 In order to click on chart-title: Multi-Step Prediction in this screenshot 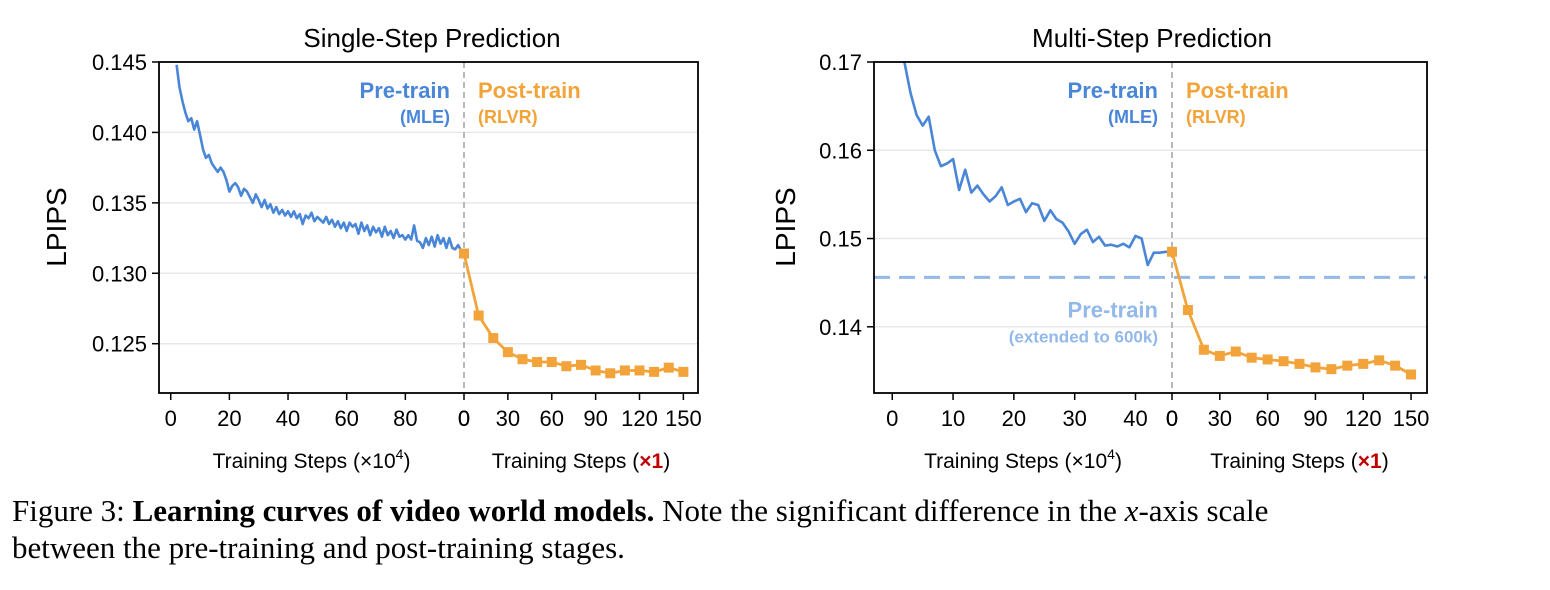, I will do `click(1152, 38)`.